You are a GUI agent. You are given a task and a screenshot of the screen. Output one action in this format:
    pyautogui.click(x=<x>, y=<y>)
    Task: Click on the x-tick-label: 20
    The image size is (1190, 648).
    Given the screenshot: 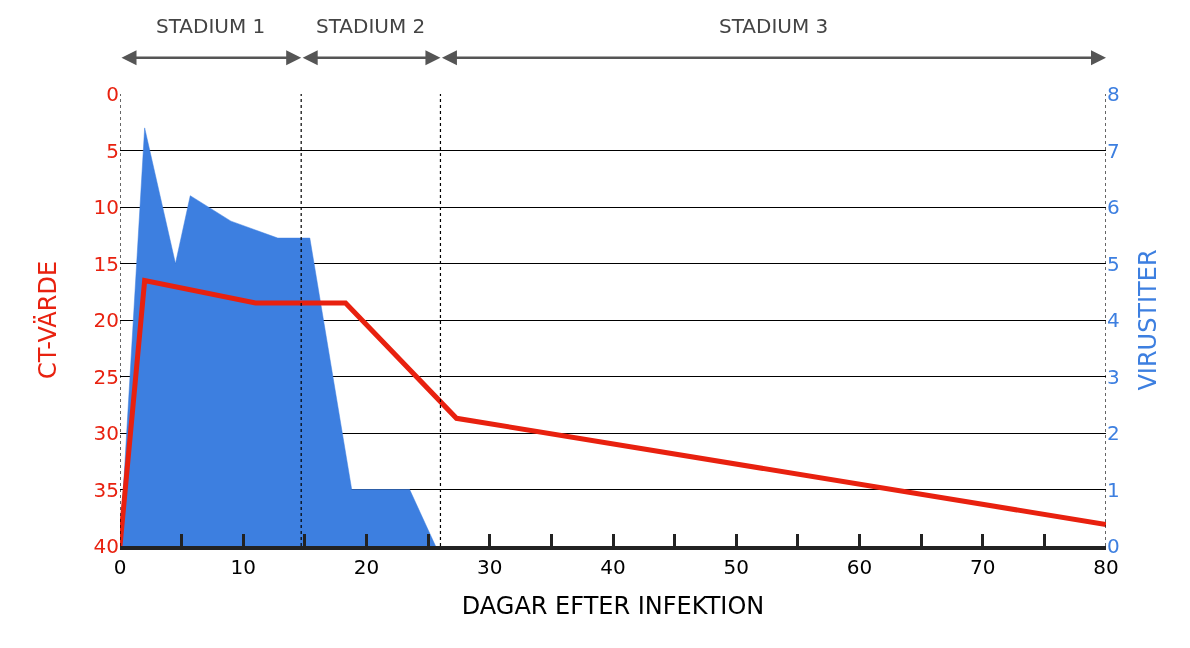 What is the action you would take?
    pyautogui.click(x=366, y=567)
    